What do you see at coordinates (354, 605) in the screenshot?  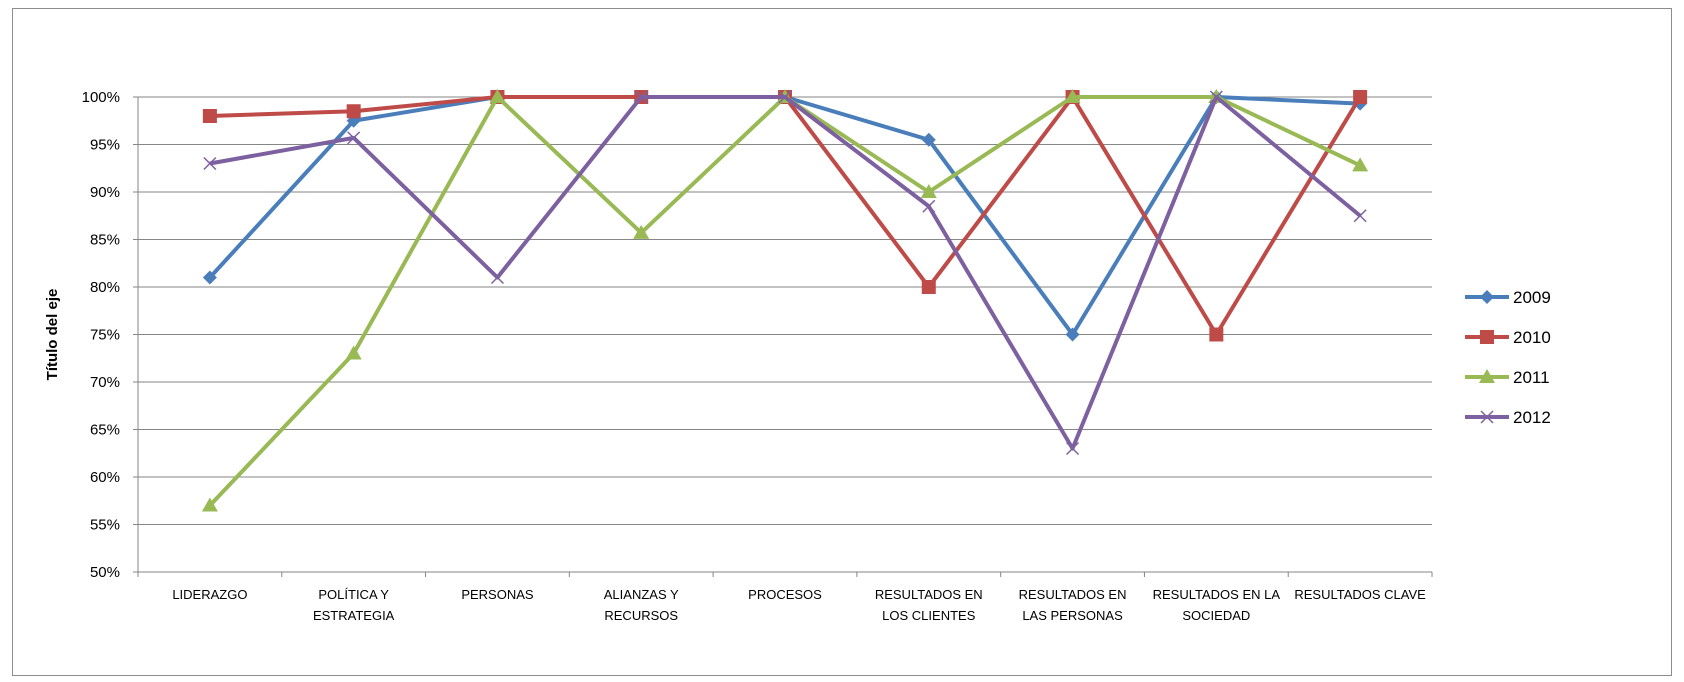 I see `x-tick-label: POLÍTICA Y ESTRATEGIA` at bounding box center [354, 605].